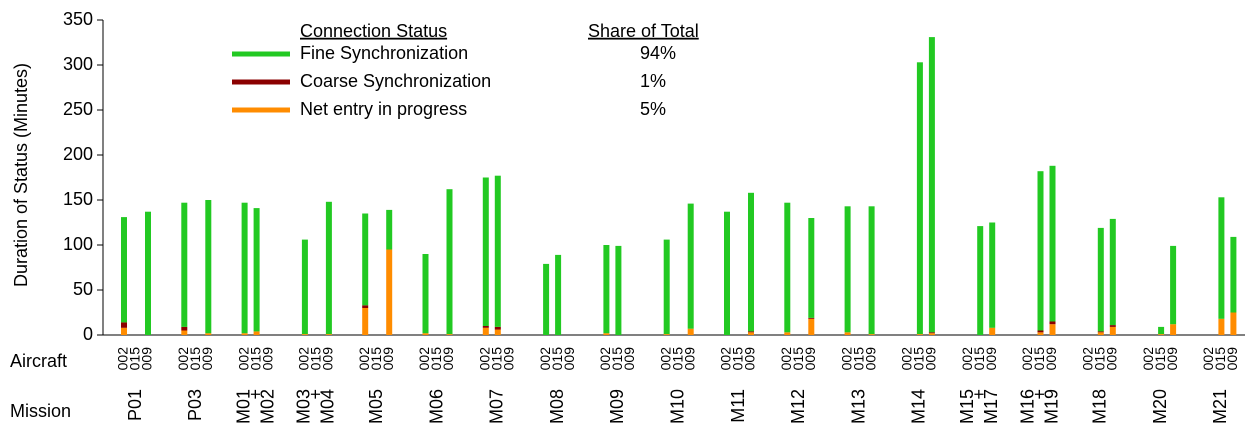 Image resolution: width=1249 pixels, height=434 pixels. What do you see at coordinates (384, 53) in the screenshot?
I see `legend-label: Fine Synchronization` at bounding box center [384, 53].